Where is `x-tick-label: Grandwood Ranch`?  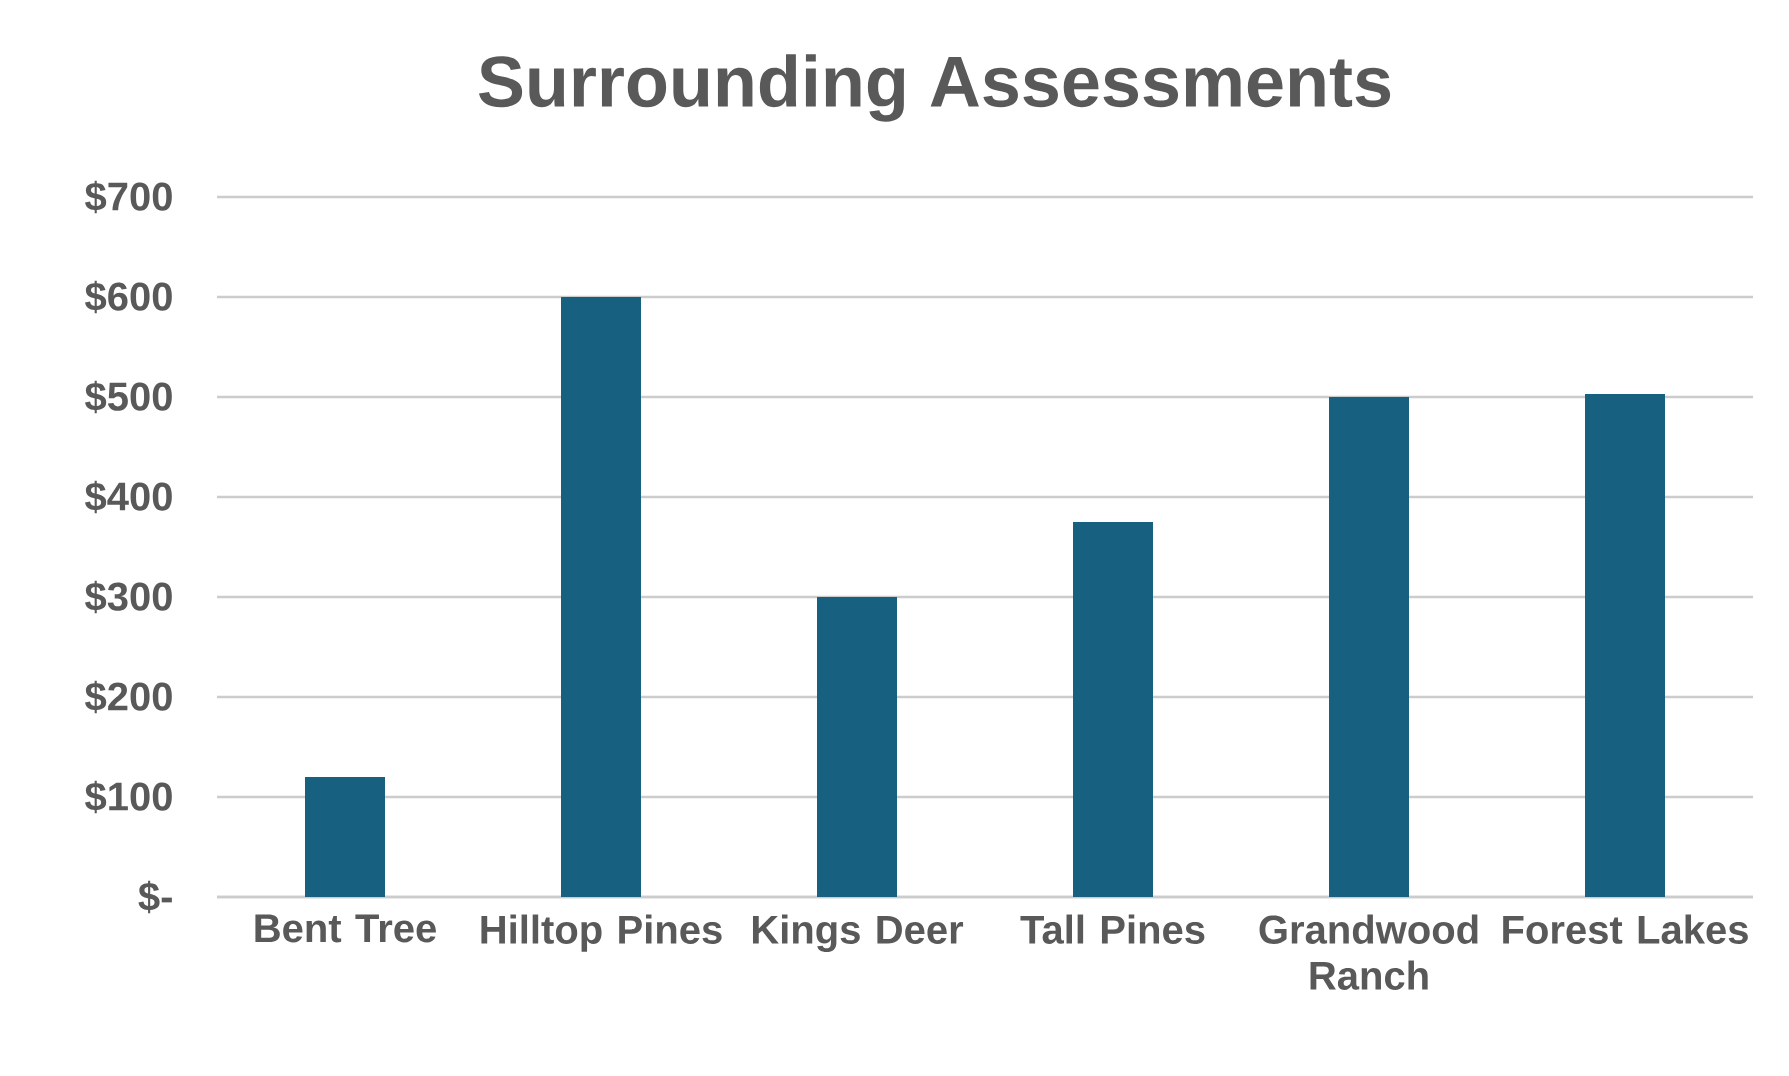
x-tick-label: Grandwood Ranch is located at coordinates (1368, 952).